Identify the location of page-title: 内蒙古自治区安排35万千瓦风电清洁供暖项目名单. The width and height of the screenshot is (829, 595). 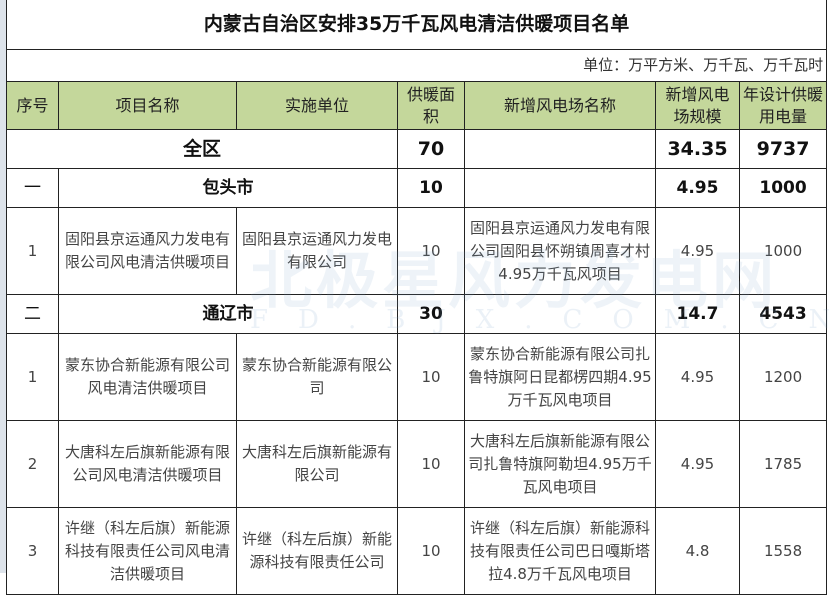
(416, 25).